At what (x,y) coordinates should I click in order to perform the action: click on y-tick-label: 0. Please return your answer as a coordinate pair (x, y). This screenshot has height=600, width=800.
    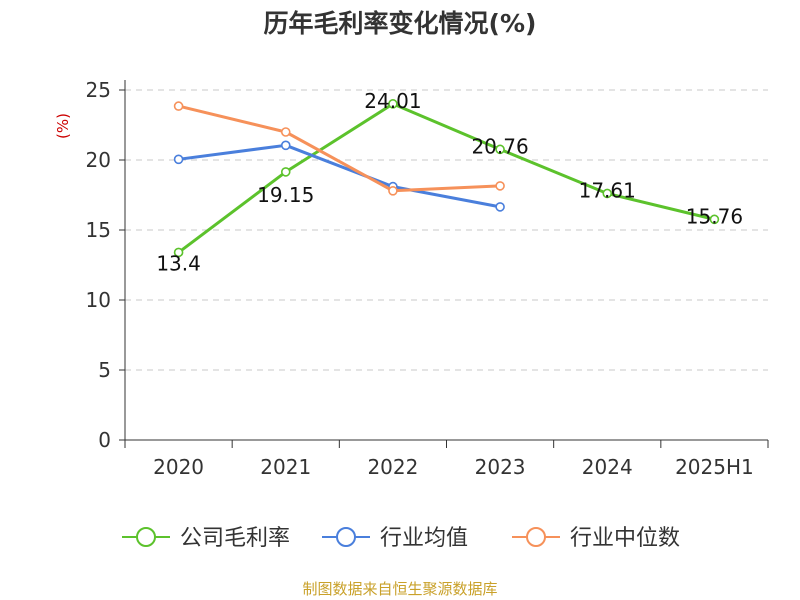
    Looking at the image, I should click on (104, 440).